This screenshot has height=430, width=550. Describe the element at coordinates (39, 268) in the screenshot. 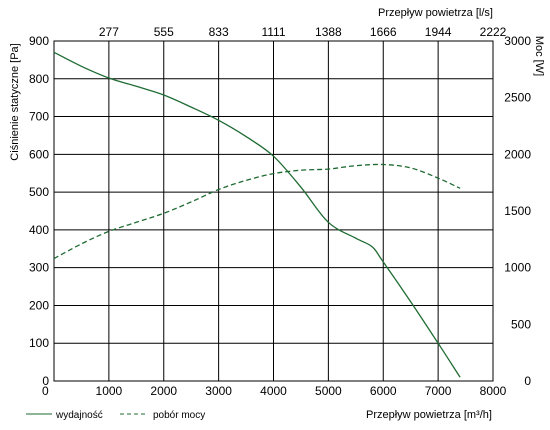

I see `left-tick-label: 300` at that location.